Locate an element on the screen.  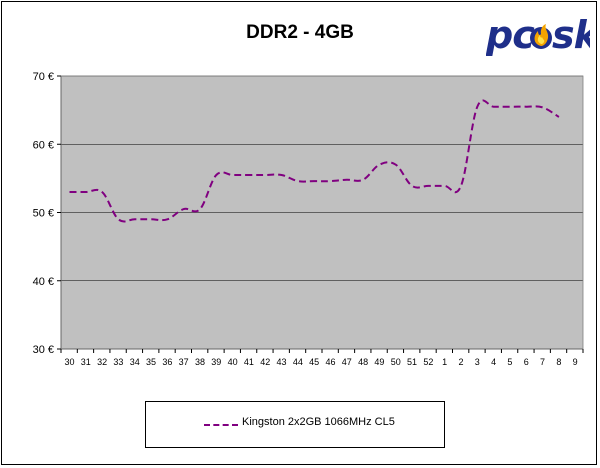
y-axis-ticks: 30 € 40 € 50 € 60 € 70 € is located at coordinates (47, 213).